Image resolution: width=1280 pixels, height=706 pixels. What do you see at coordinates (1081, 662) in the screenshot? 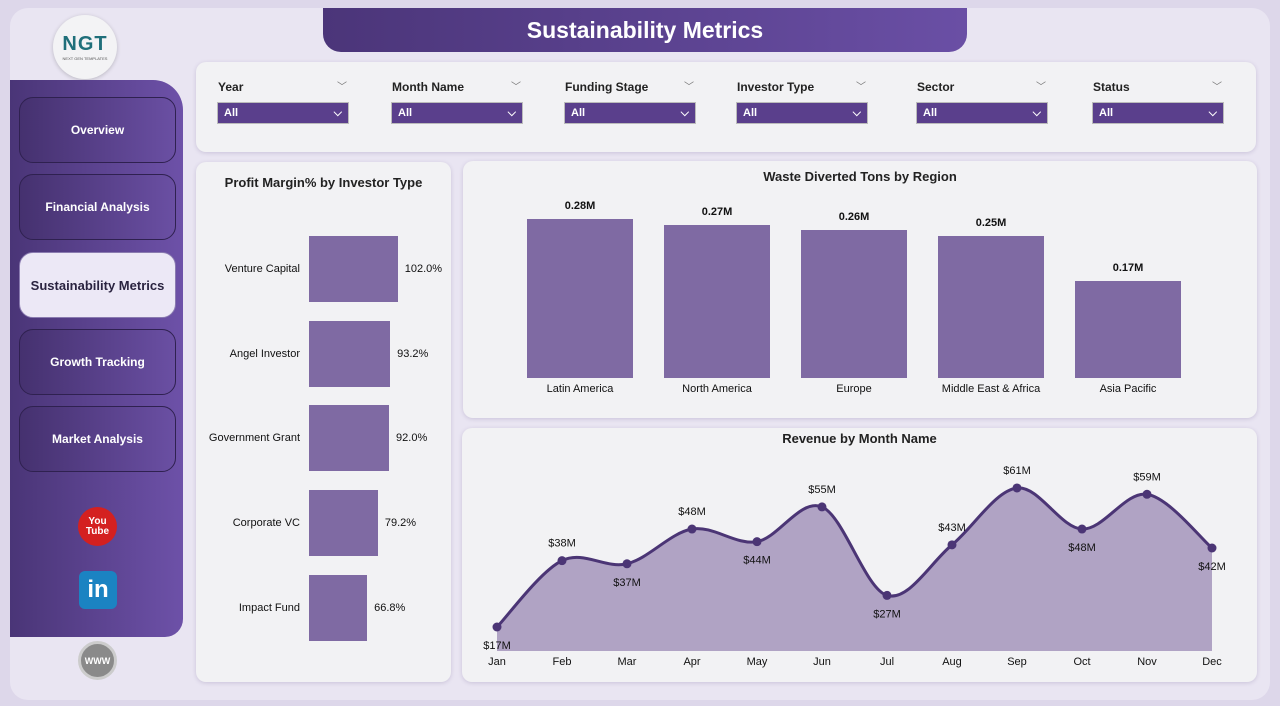
I see `month-tick-label: Oct` at bounding box center [1081, 662].